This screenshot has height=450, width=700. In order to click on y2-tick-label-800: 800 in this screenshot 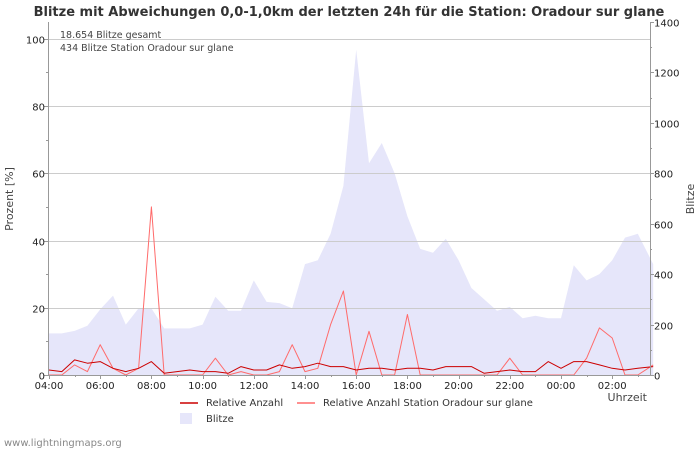, I will do `click(663, 175)`.